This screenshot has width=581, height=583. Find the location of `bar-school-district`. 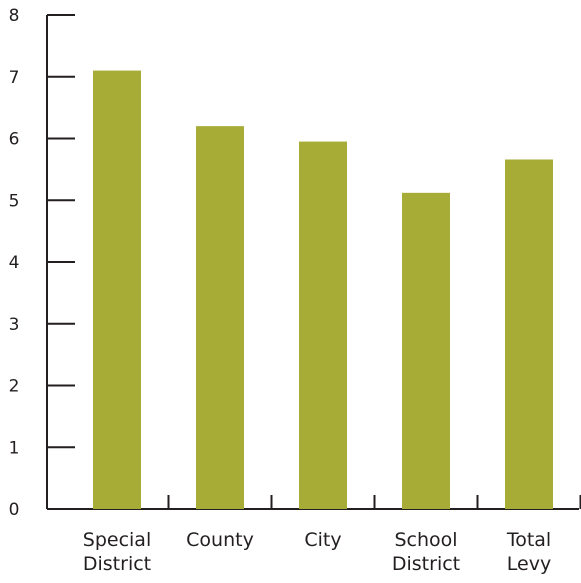

bar-school-district is located at coordinates (426, 350).